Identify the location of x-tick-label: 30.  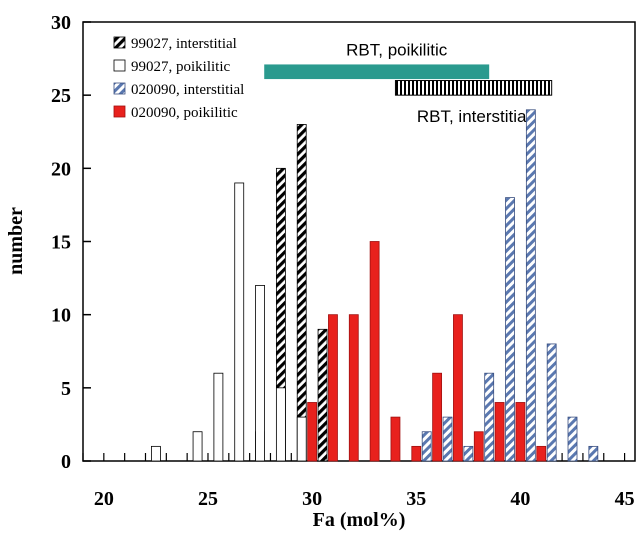
(312, 499).